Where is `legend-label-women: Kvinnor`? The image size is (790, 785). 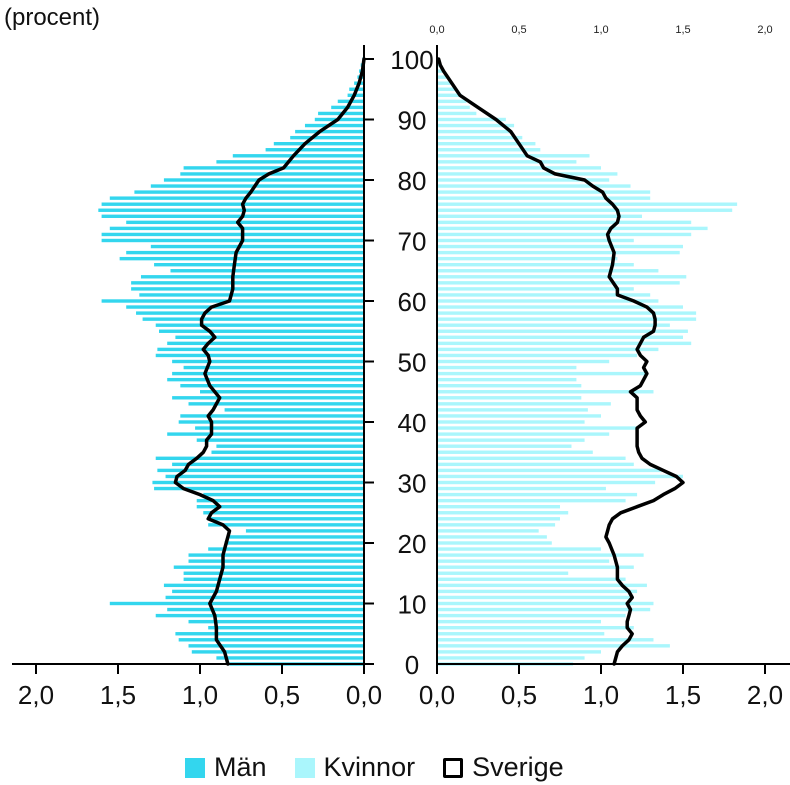 legend-label-women: Kvinnor is located at coordinates (369, 767).